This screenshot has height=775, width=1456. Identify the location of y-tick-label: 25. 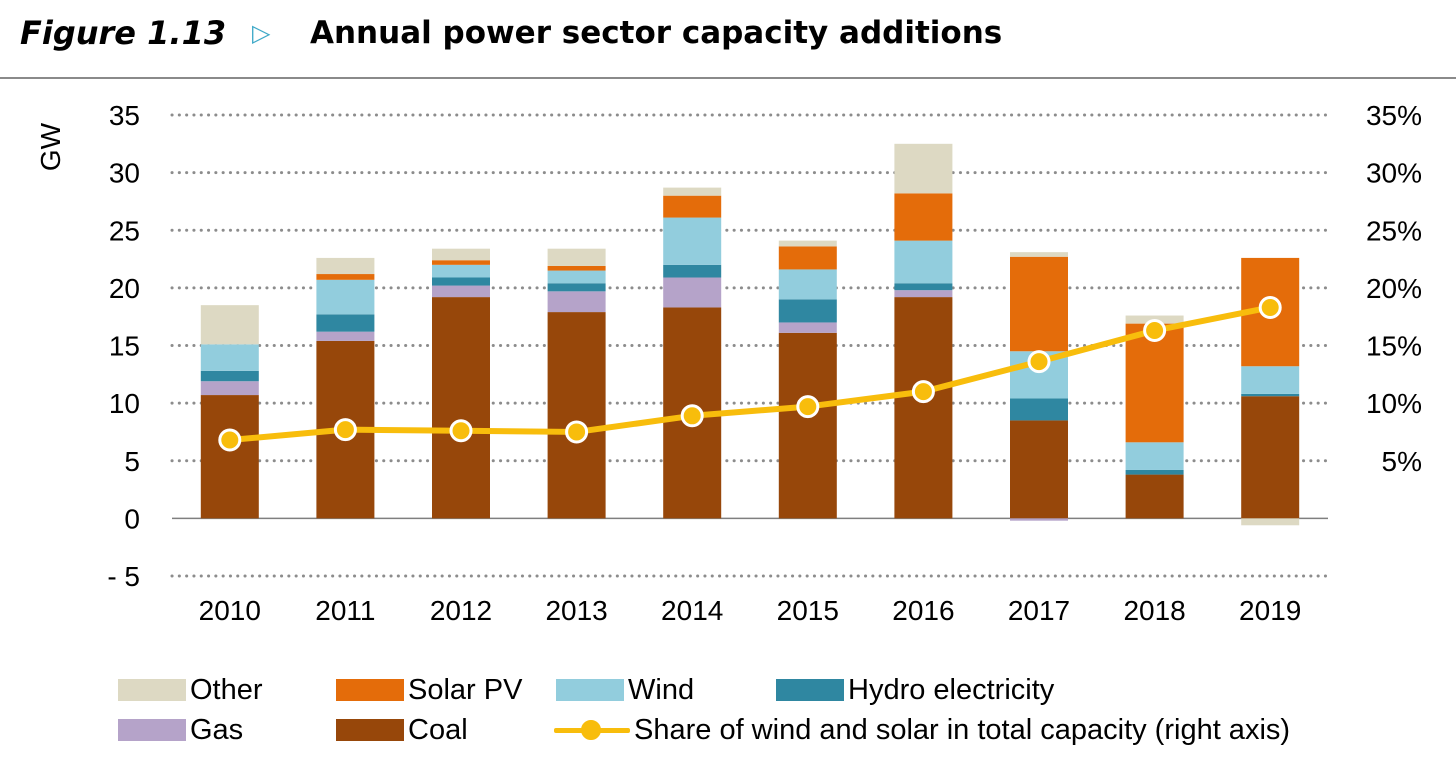
(124, 230).